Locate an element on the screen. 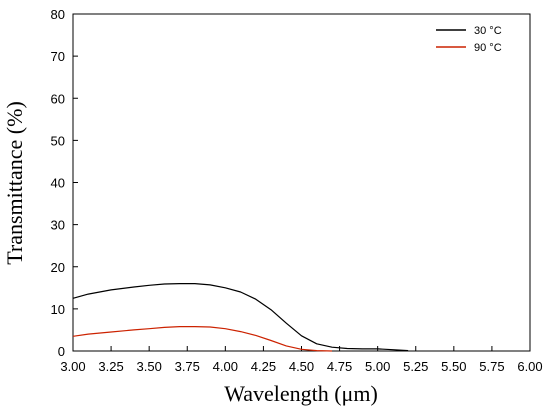 The image size is (550, 409). x-tick-label: 3.25 is located at coordinates (110, 366).